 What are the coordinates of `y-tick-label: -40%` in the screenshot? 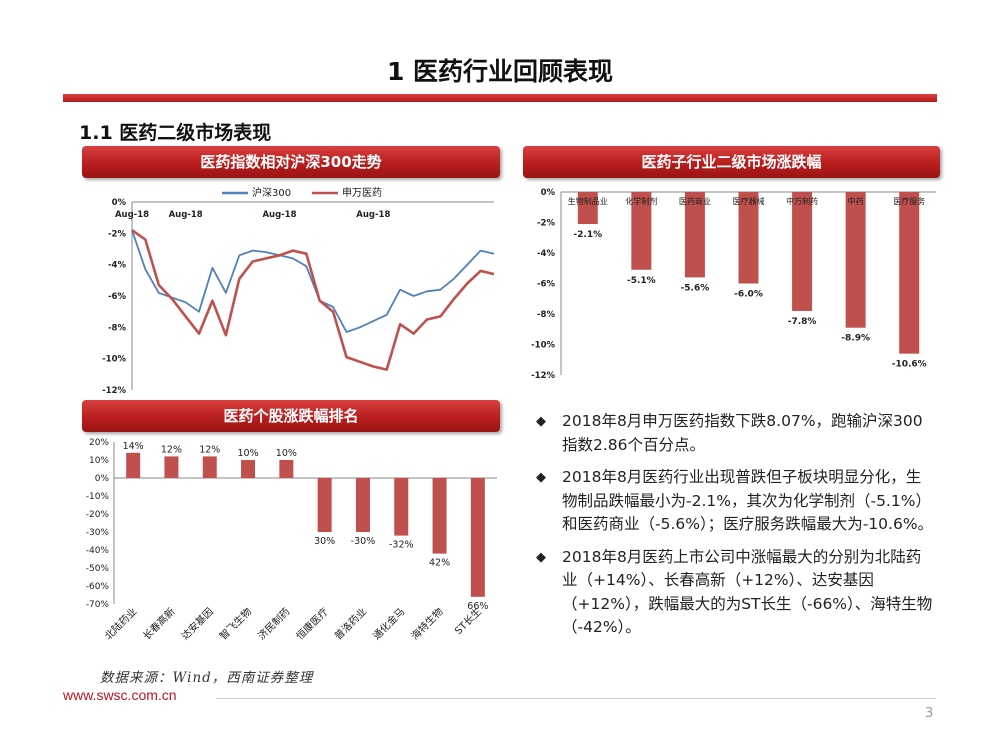 It's located at (98, 551).